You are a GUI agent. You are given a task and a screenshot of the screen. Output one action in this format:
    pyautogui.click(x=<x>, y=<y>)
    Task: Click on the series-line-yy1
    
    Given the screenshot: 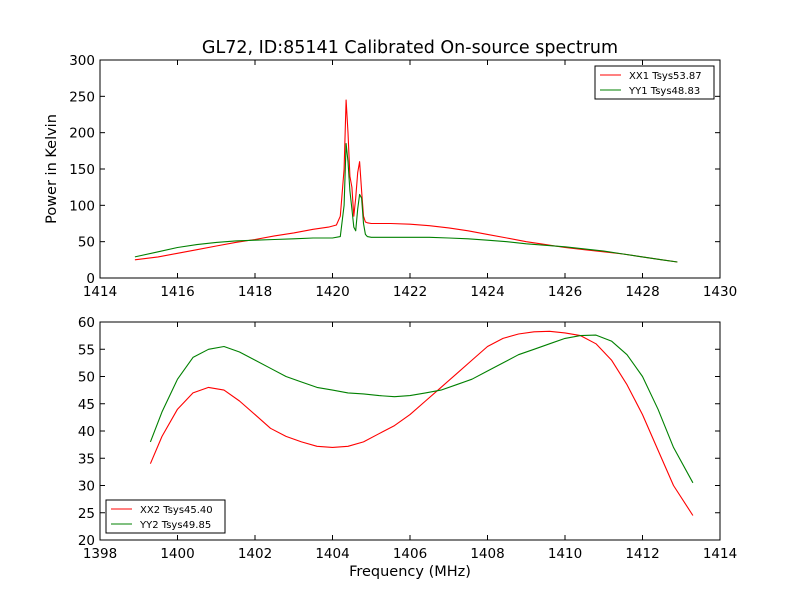 What is the action you would take?
    pyautogui.click(x=406, y=203)
    